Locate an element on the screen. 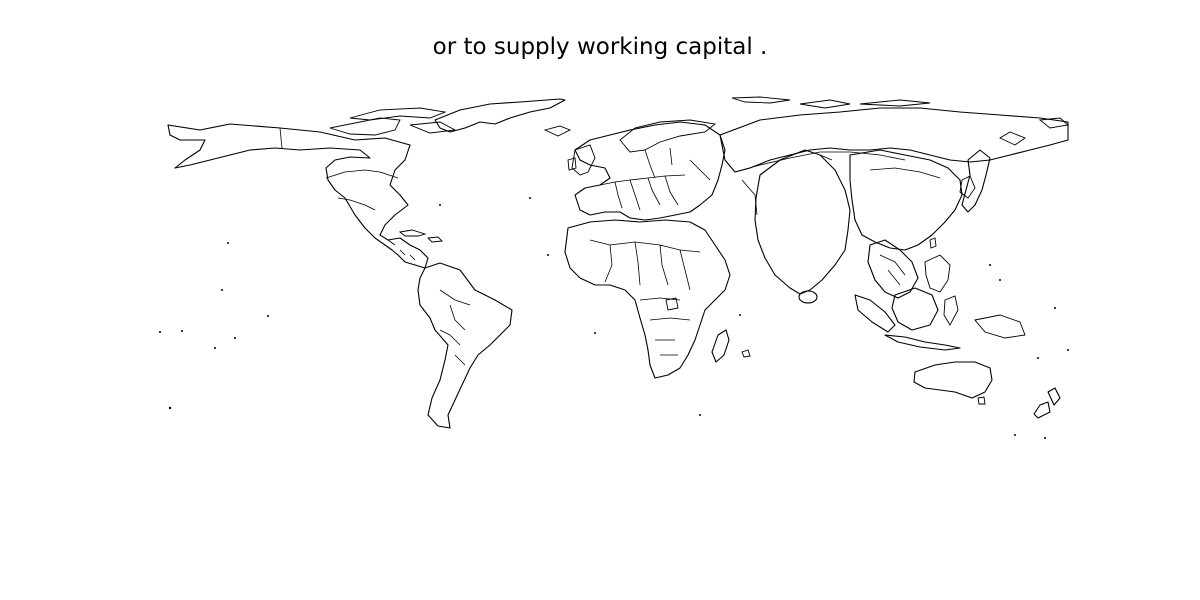  region-china is located at coordinates (912, 200).